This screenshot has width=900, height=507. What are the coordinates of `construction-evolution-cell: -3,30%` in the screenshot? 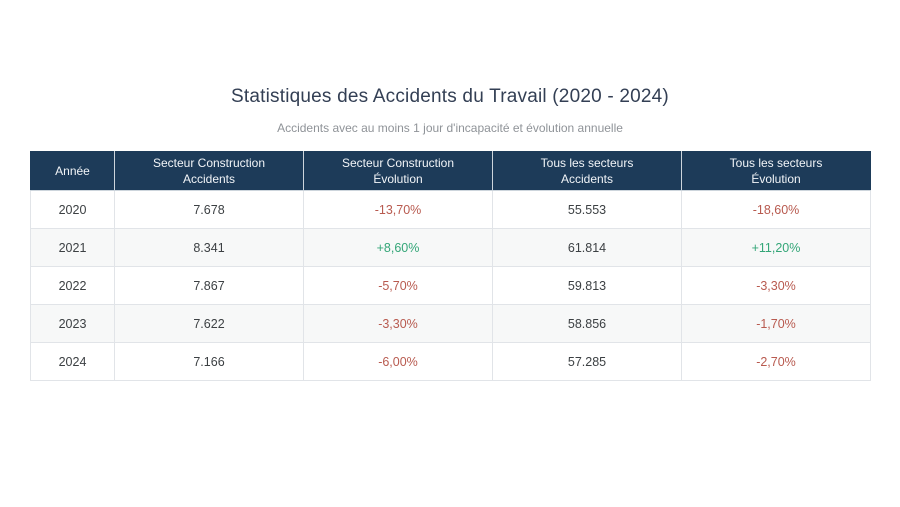 It's located at (398, 323).